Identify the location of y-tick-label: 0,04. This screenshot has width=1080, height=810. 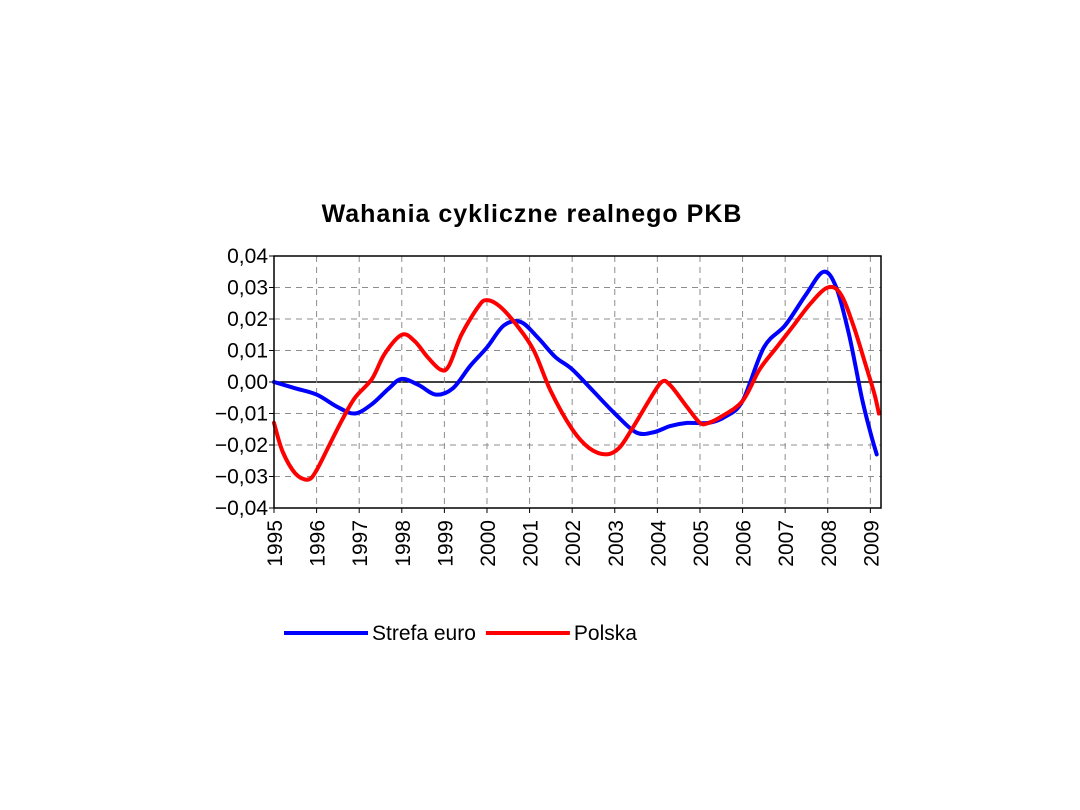
(247, 256).